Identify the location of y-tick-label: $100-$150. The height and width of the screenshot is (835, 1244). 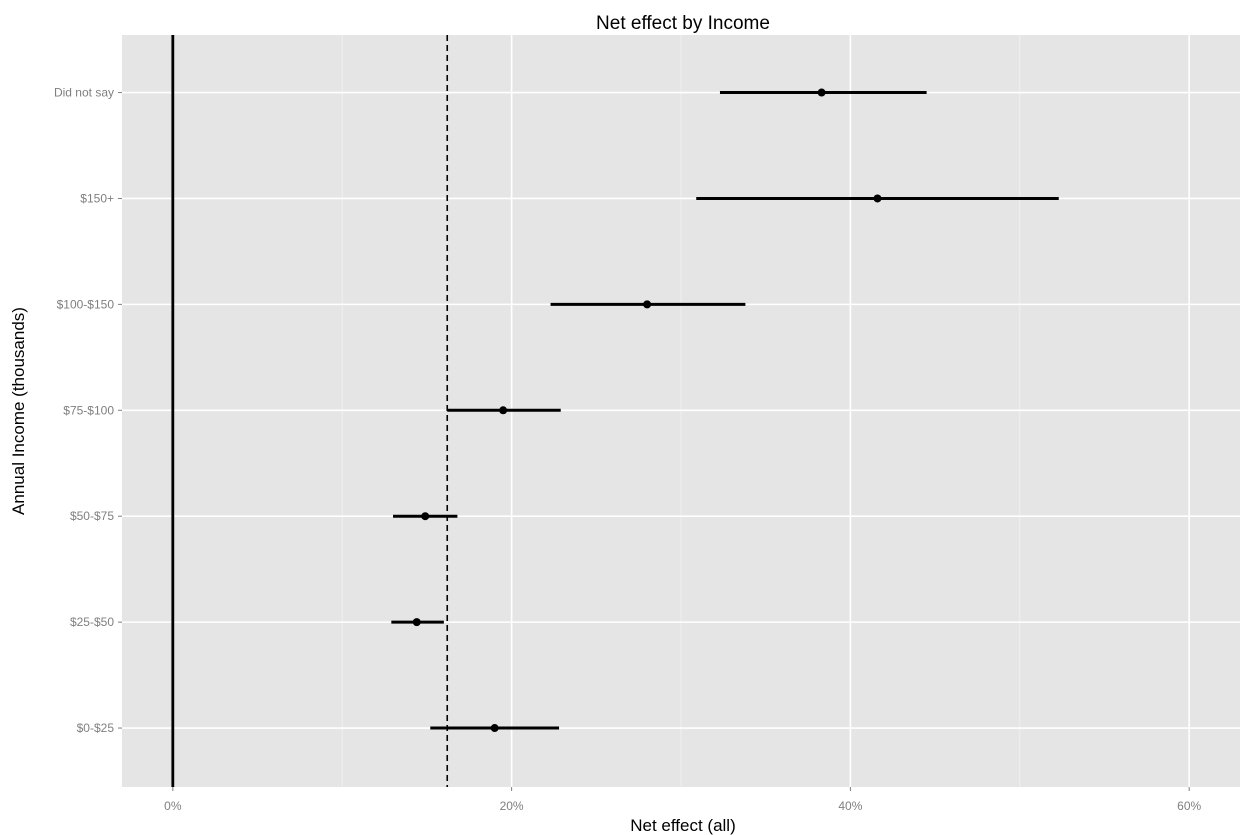
(86, 304).